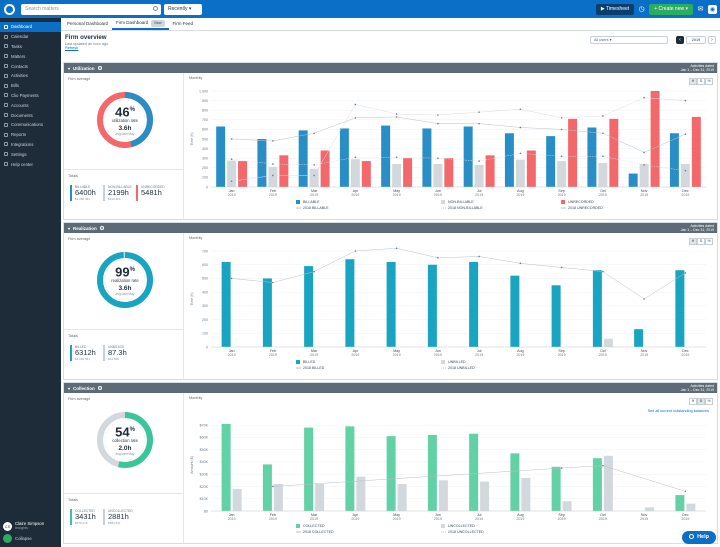 This screenshot has height=547, width=720. What do you see at coordinates (205, 279) in the screenshot?
I see `y-tick-label: 500` at bounding box center [205, 279].